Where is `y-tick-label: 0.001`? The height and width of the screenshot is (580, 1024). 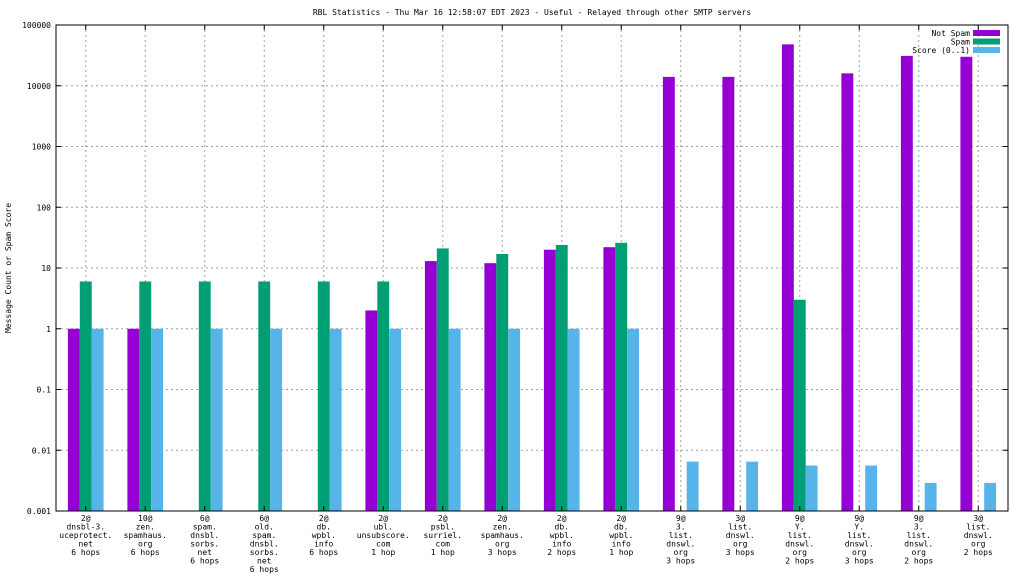 y-tick-label: 0.001 is located at coordinates (39, 511).